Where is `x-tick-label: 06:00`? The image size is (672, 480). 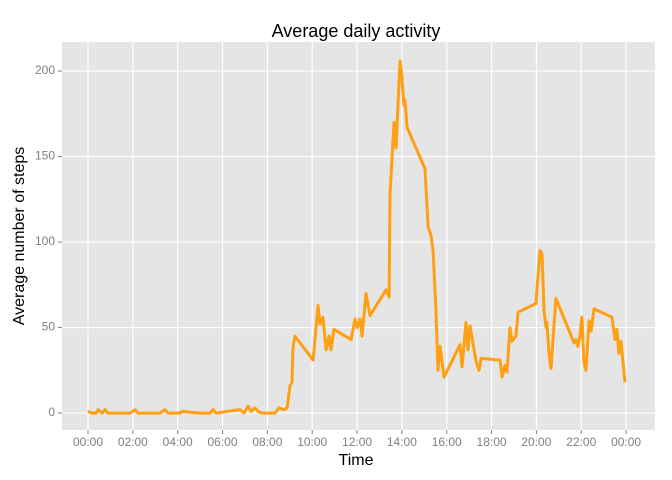
x-tick-label: 06:00 is located at coordinates (223, 442).